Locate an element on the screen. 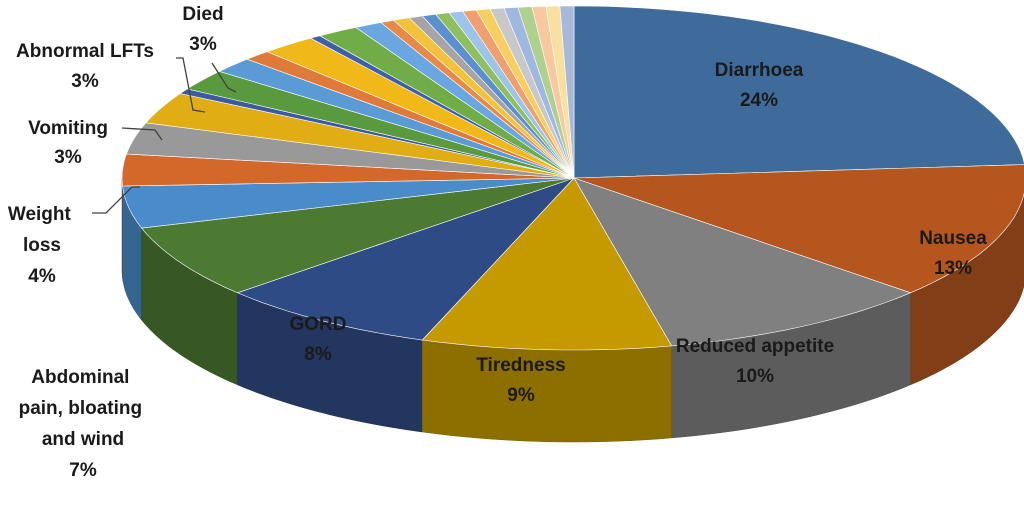 The height and width of the screenshot is (532, 1024). label-weight-loss: Weight loss is located at coordinates (42, 230).